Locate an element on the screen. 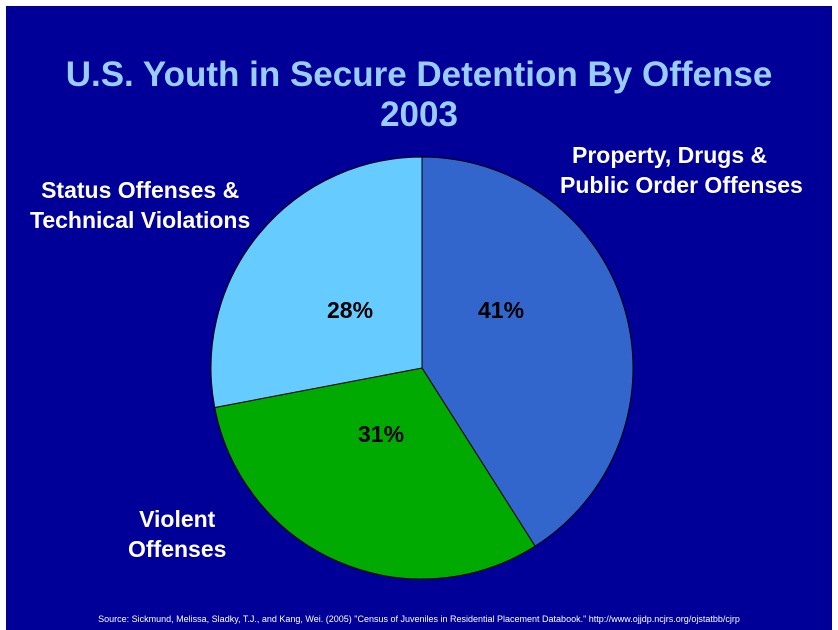 This screenshot has width=838, height=630. category-label-violent-line2: Offenses is located at coordinates (177, 549).